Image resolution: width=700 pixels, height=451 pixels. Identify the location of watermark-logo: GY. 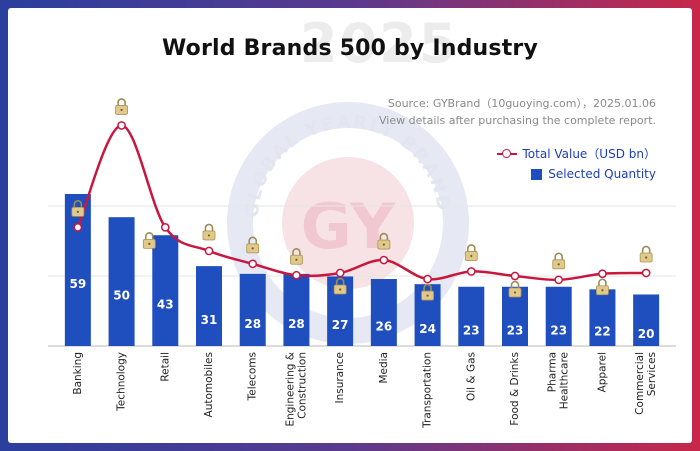
(349, 226).